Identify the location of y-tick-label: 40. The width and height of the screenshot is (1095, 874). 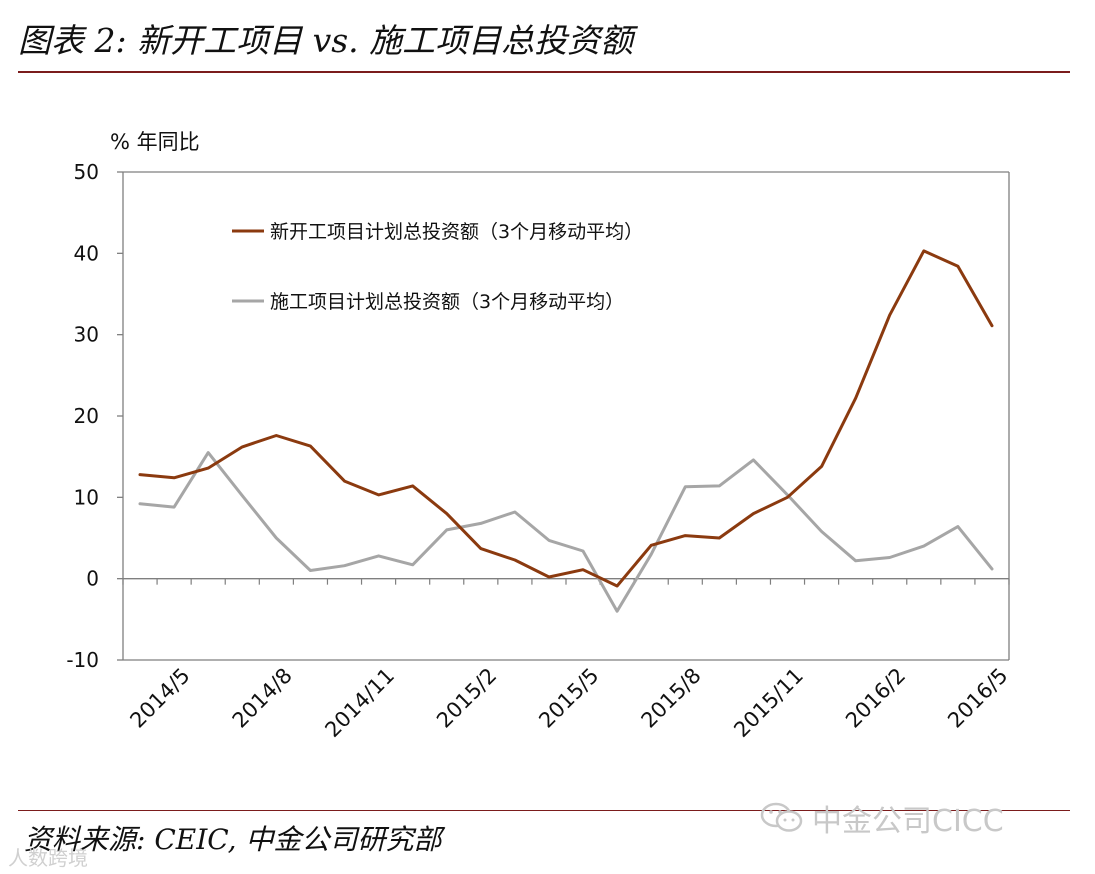
(86, 253).